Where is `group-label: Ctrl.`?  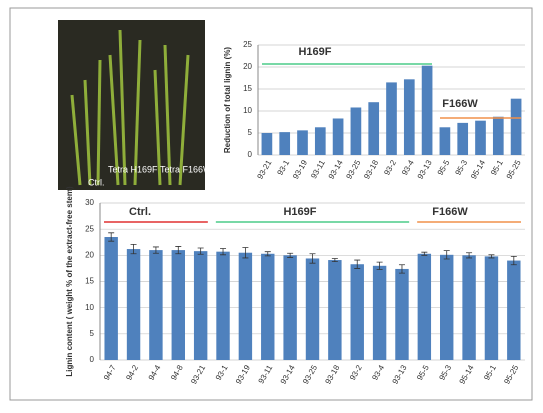 group-label: Ctrl. is located at coordinates (140, 212).